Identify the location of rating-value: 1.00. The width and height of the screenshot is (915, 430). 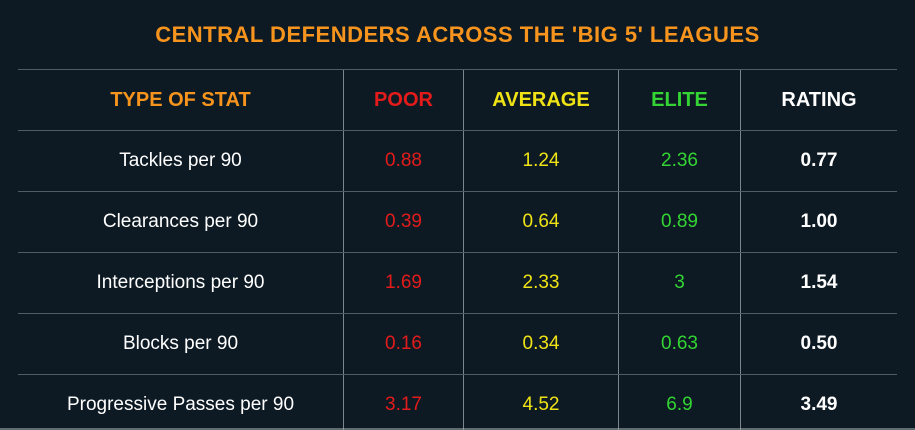
(818, 222).